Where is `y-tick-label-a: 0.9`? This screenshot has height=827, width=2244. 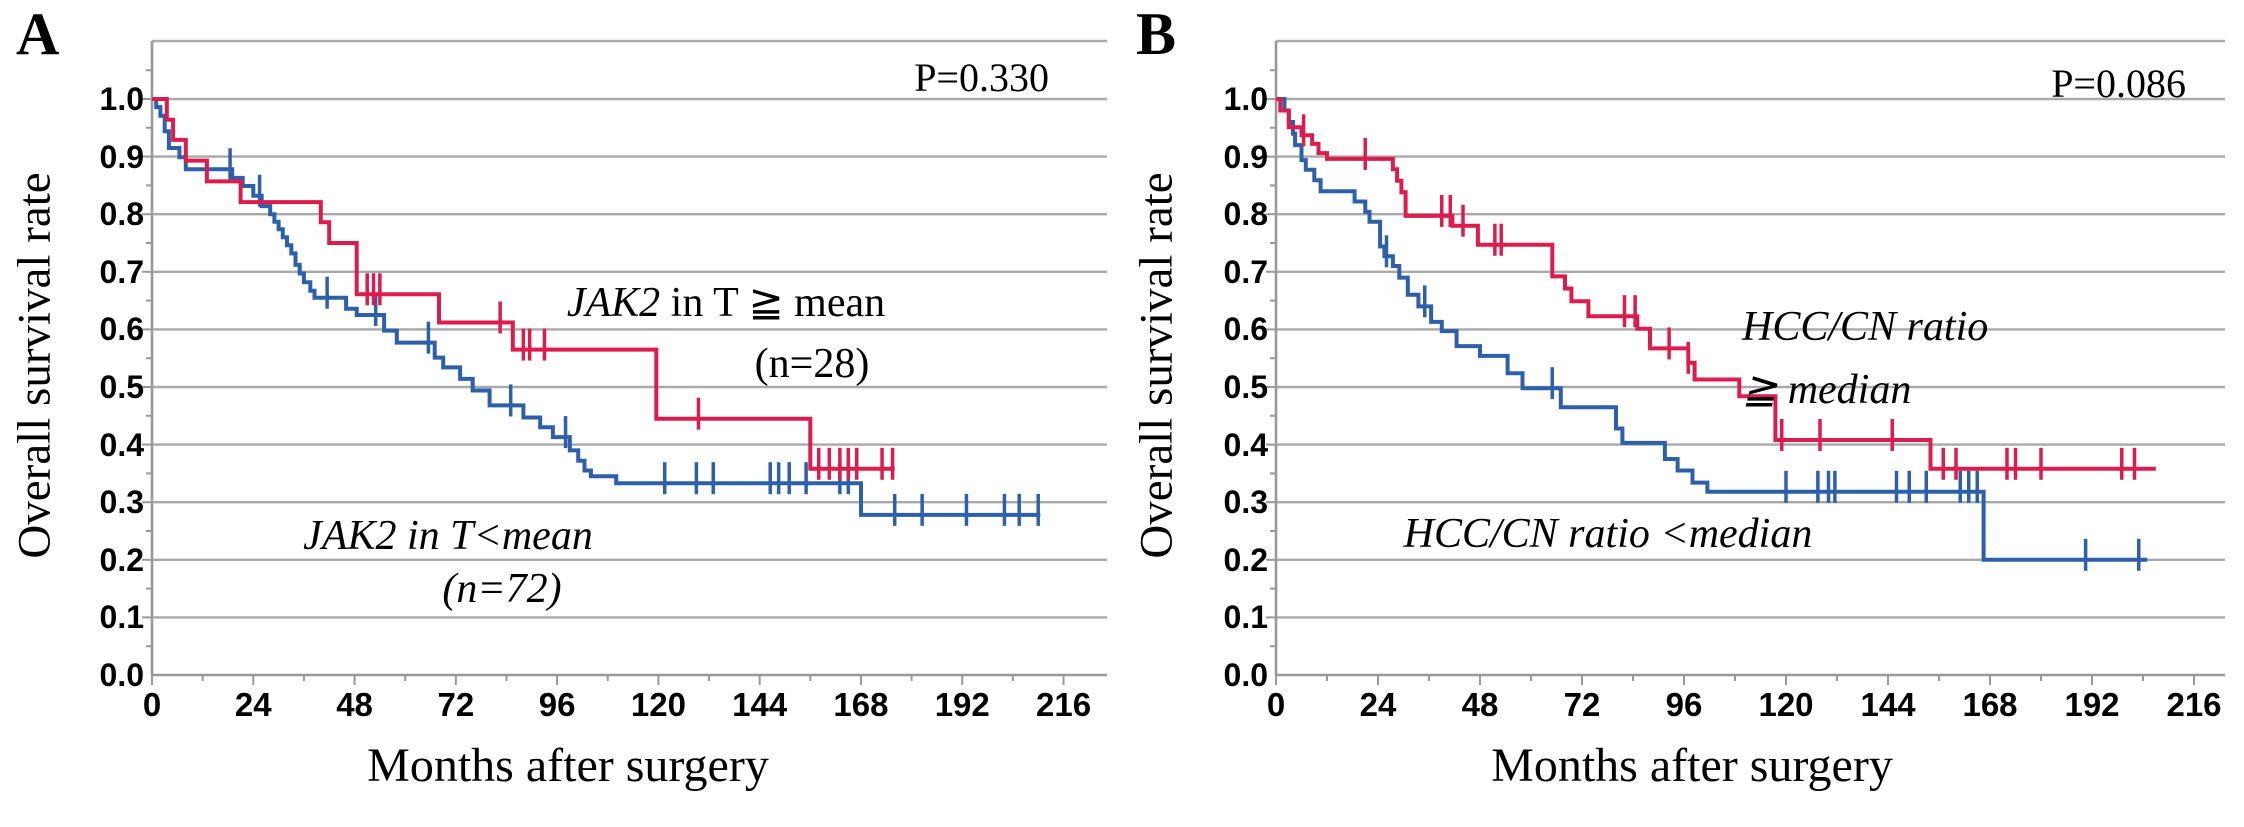 y-tick-label-a: 0.9 is located at coordinates (121, 156).